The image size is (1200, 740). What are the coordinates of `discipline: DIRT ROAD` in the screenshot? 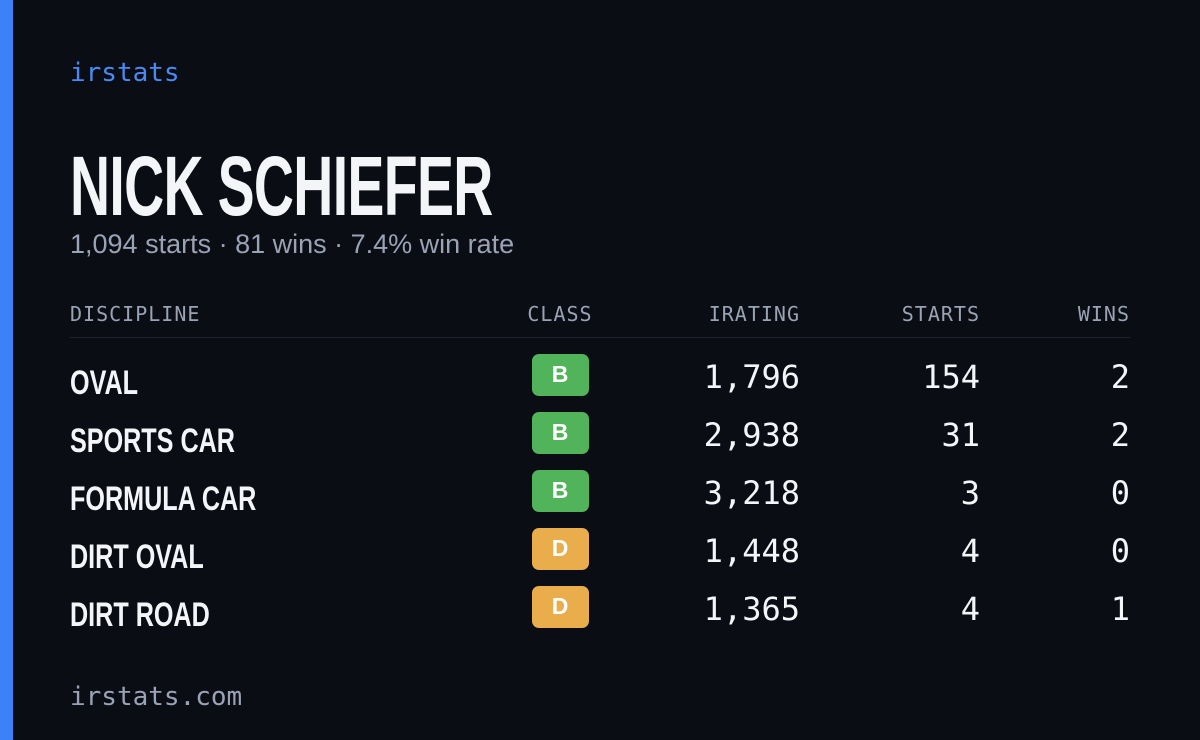 It's located at (140, 615).